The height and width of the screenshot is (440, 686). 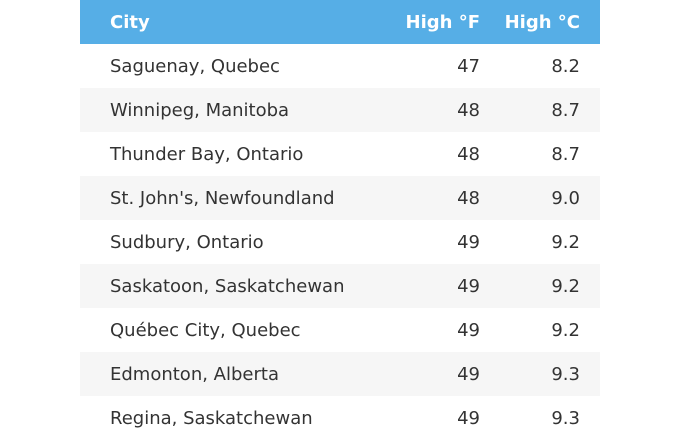 I want to click on table-row: Sudbury, Ontario 49 9.2, so click(x=340, y=242).